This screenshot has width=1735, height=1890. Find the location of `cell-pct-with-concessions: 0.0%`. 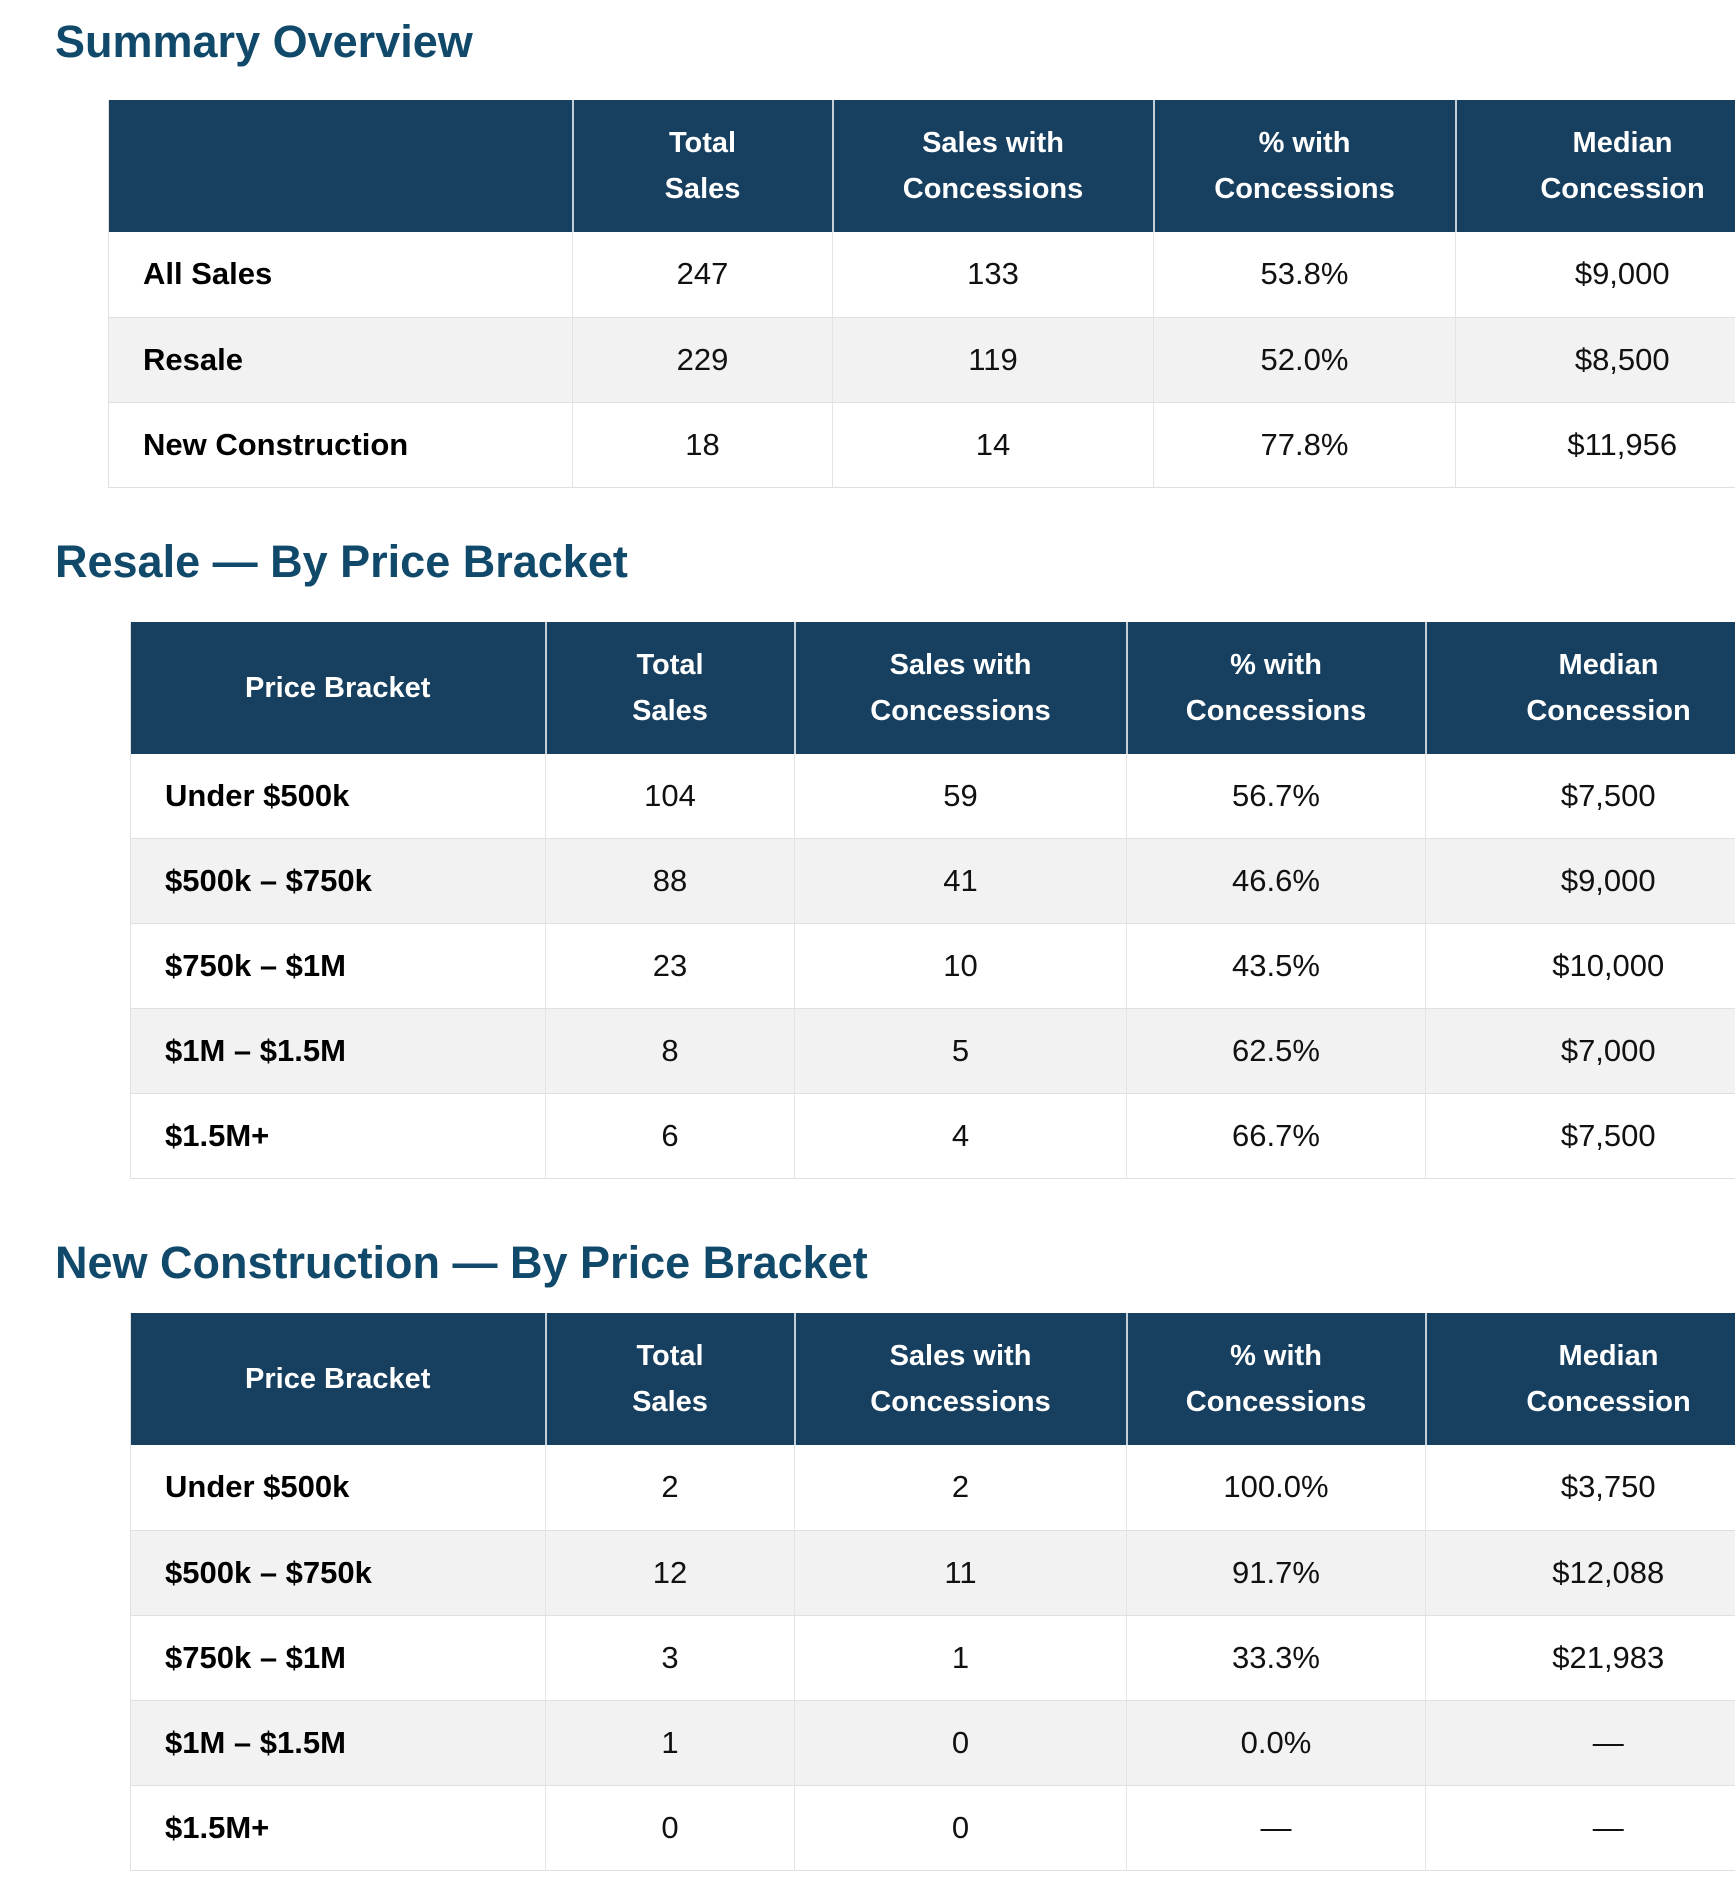

cell-pct-with-concessions: 0.0% is located at coordinates (1276, 1742).